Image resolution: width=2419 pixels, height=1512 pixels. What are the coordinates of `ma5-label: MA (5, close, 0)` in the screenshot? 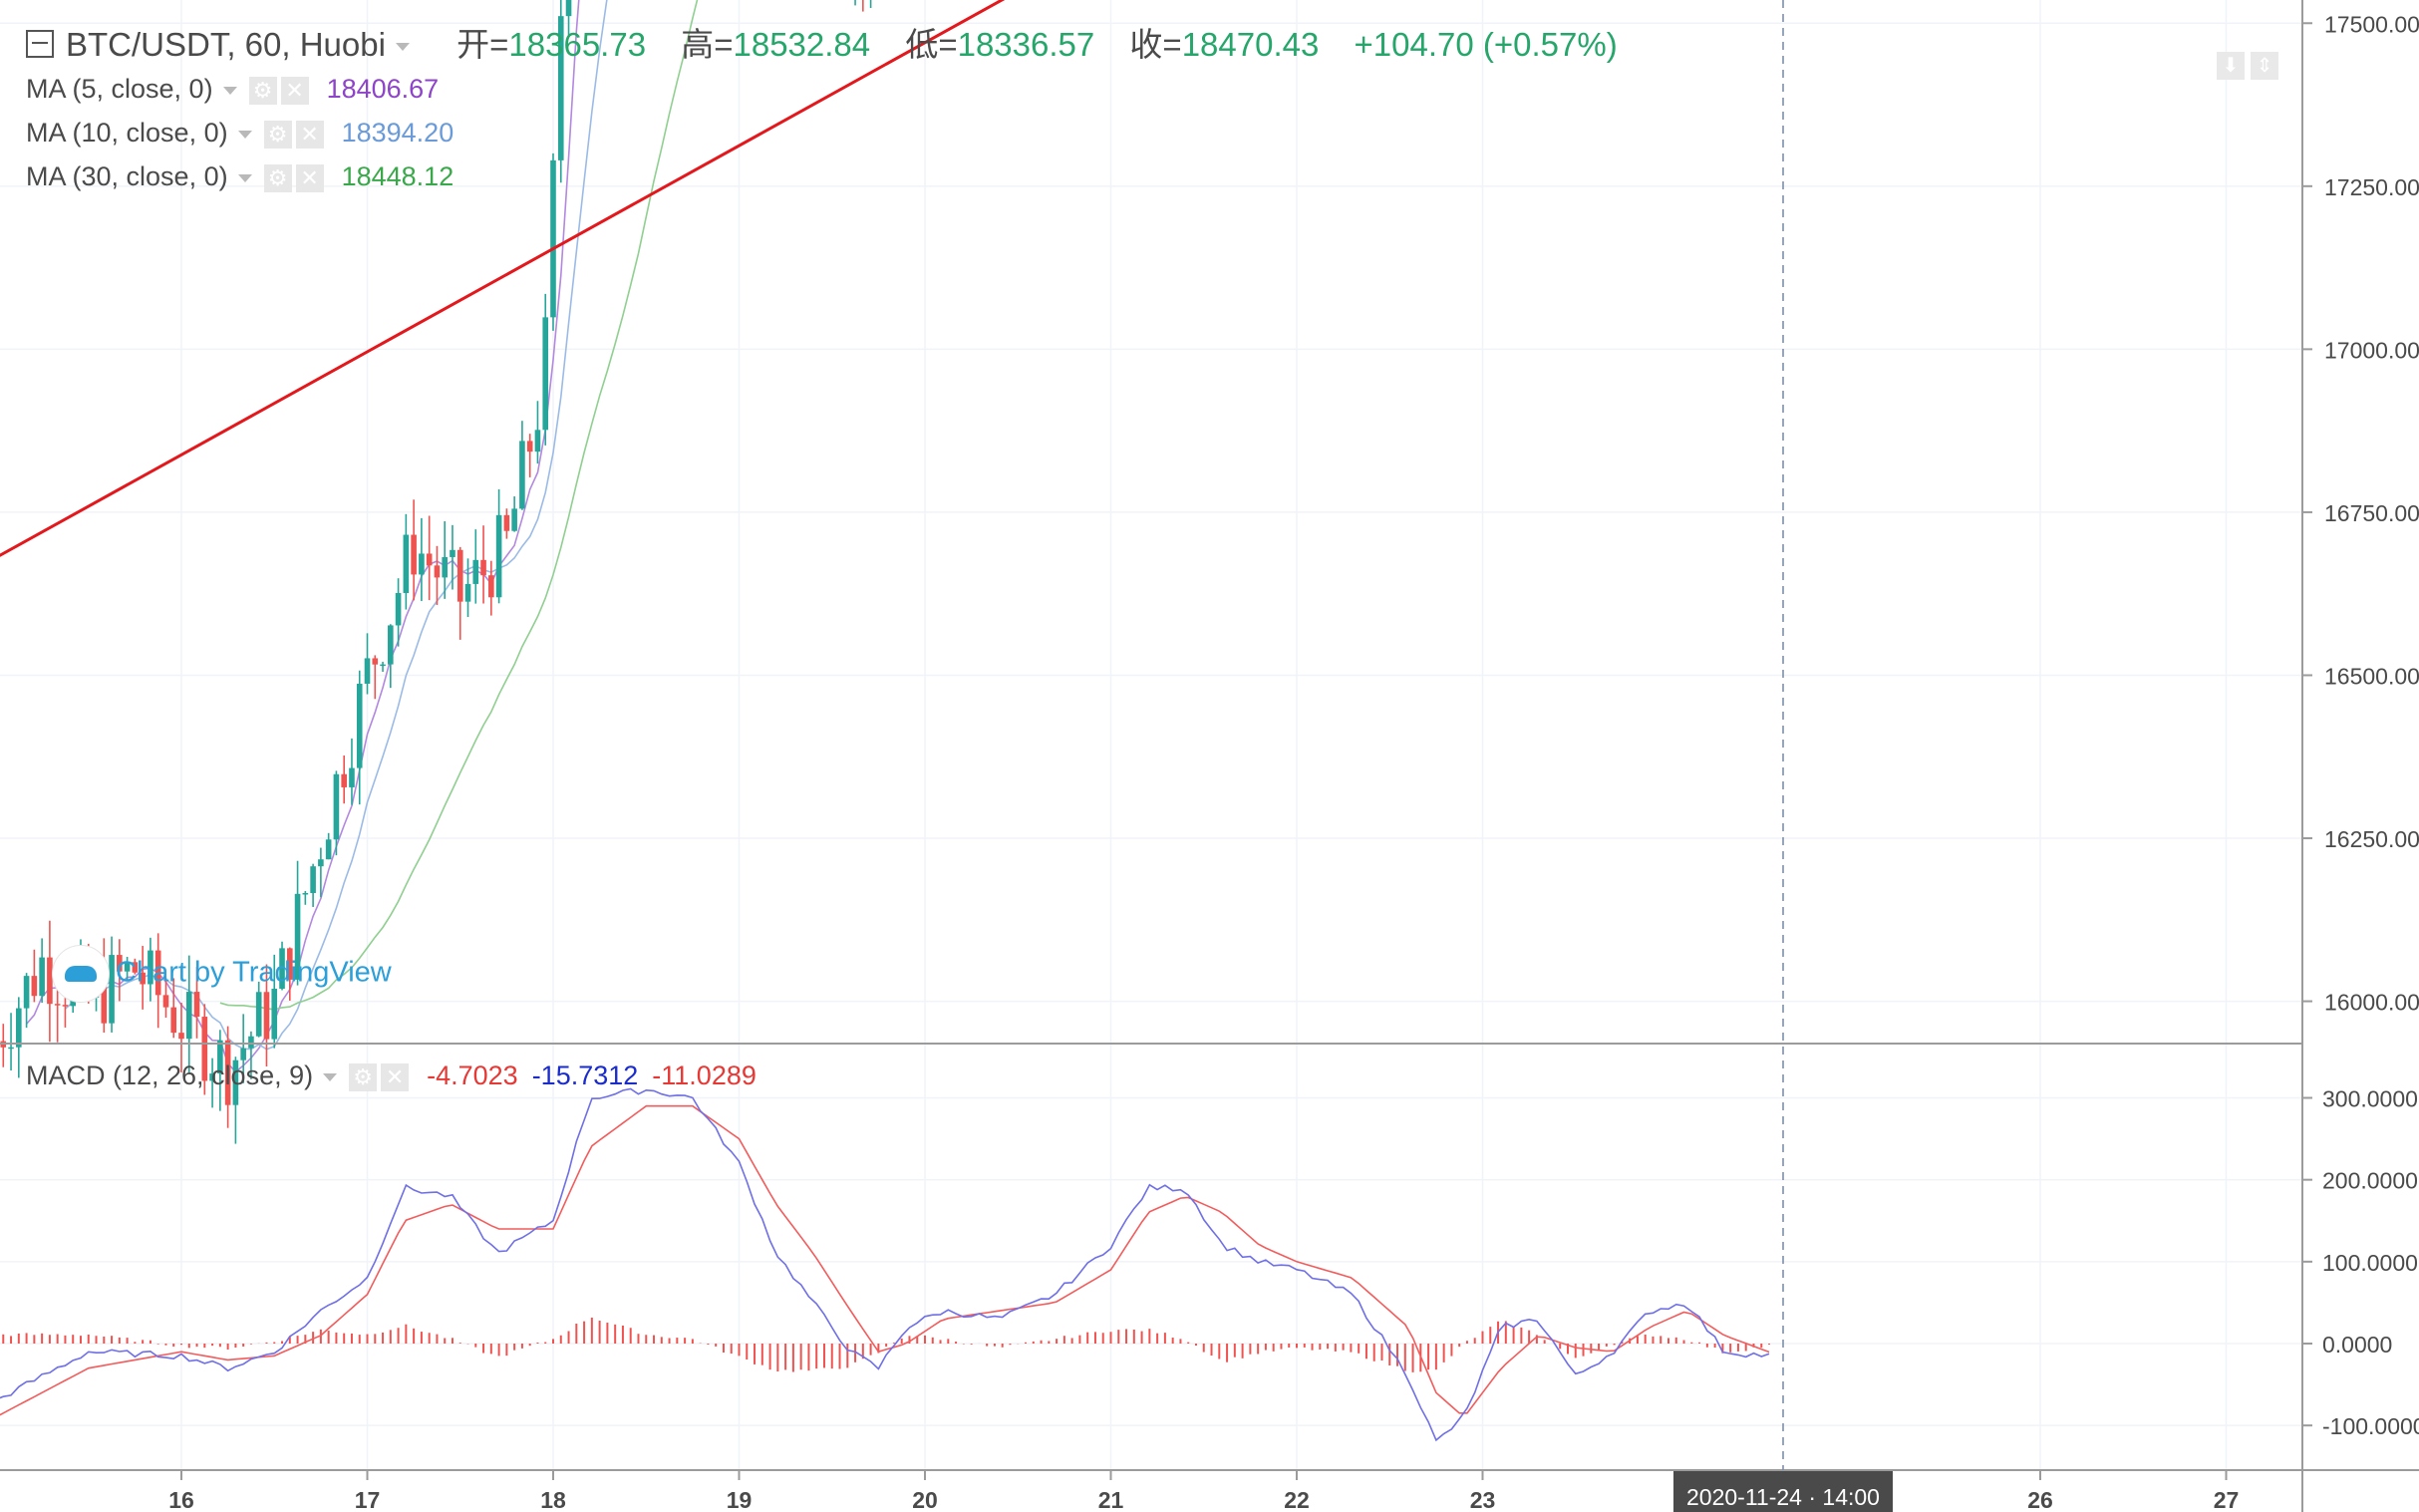 It's located at (119, 89).